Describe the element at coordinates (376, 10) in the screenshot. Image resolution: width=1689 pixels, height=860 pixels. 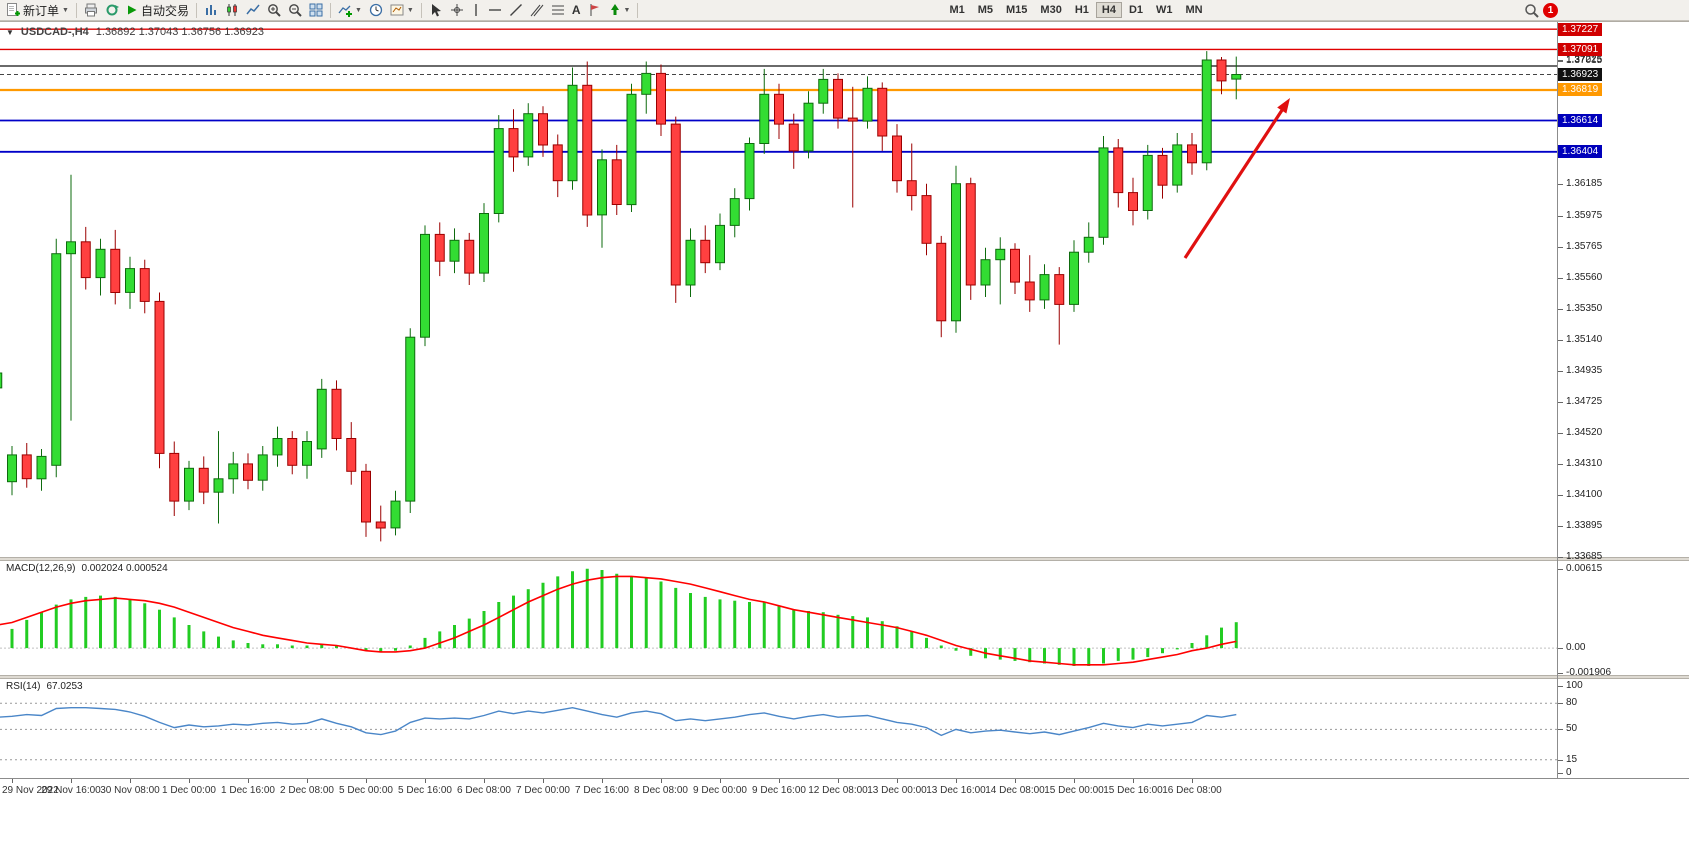
I see `timeframe-clock-button` at that location.